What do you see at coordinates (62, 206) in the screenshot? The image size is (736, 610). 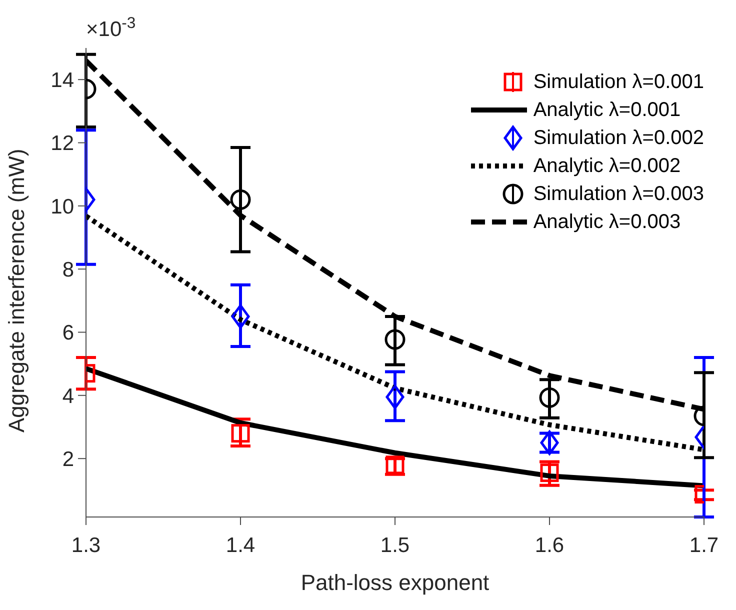 I see `y-tick-label: 10` at bounding box center [62, 206].